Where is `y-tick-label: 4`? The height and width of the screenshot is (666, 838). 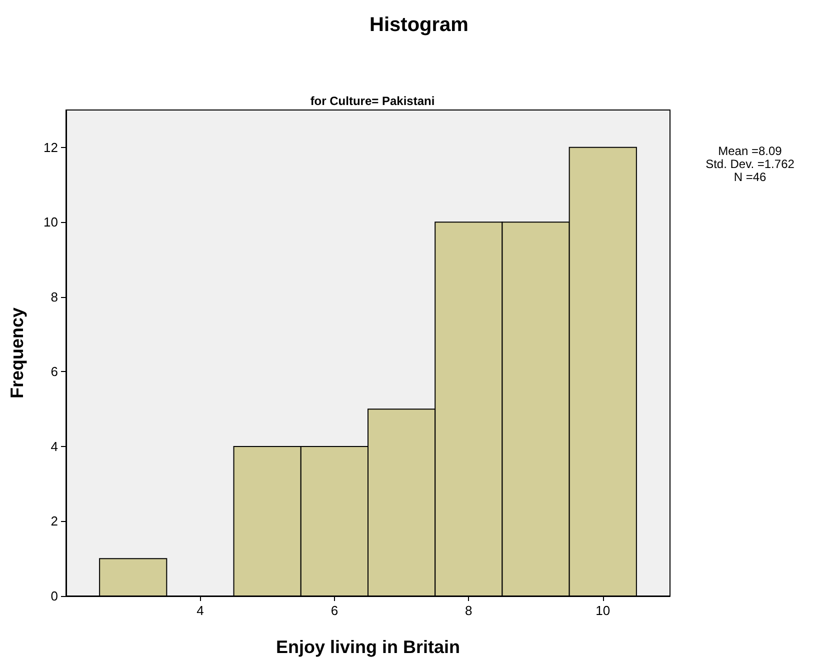 y-tick-label: 4 is located at coordinates (54, 446).